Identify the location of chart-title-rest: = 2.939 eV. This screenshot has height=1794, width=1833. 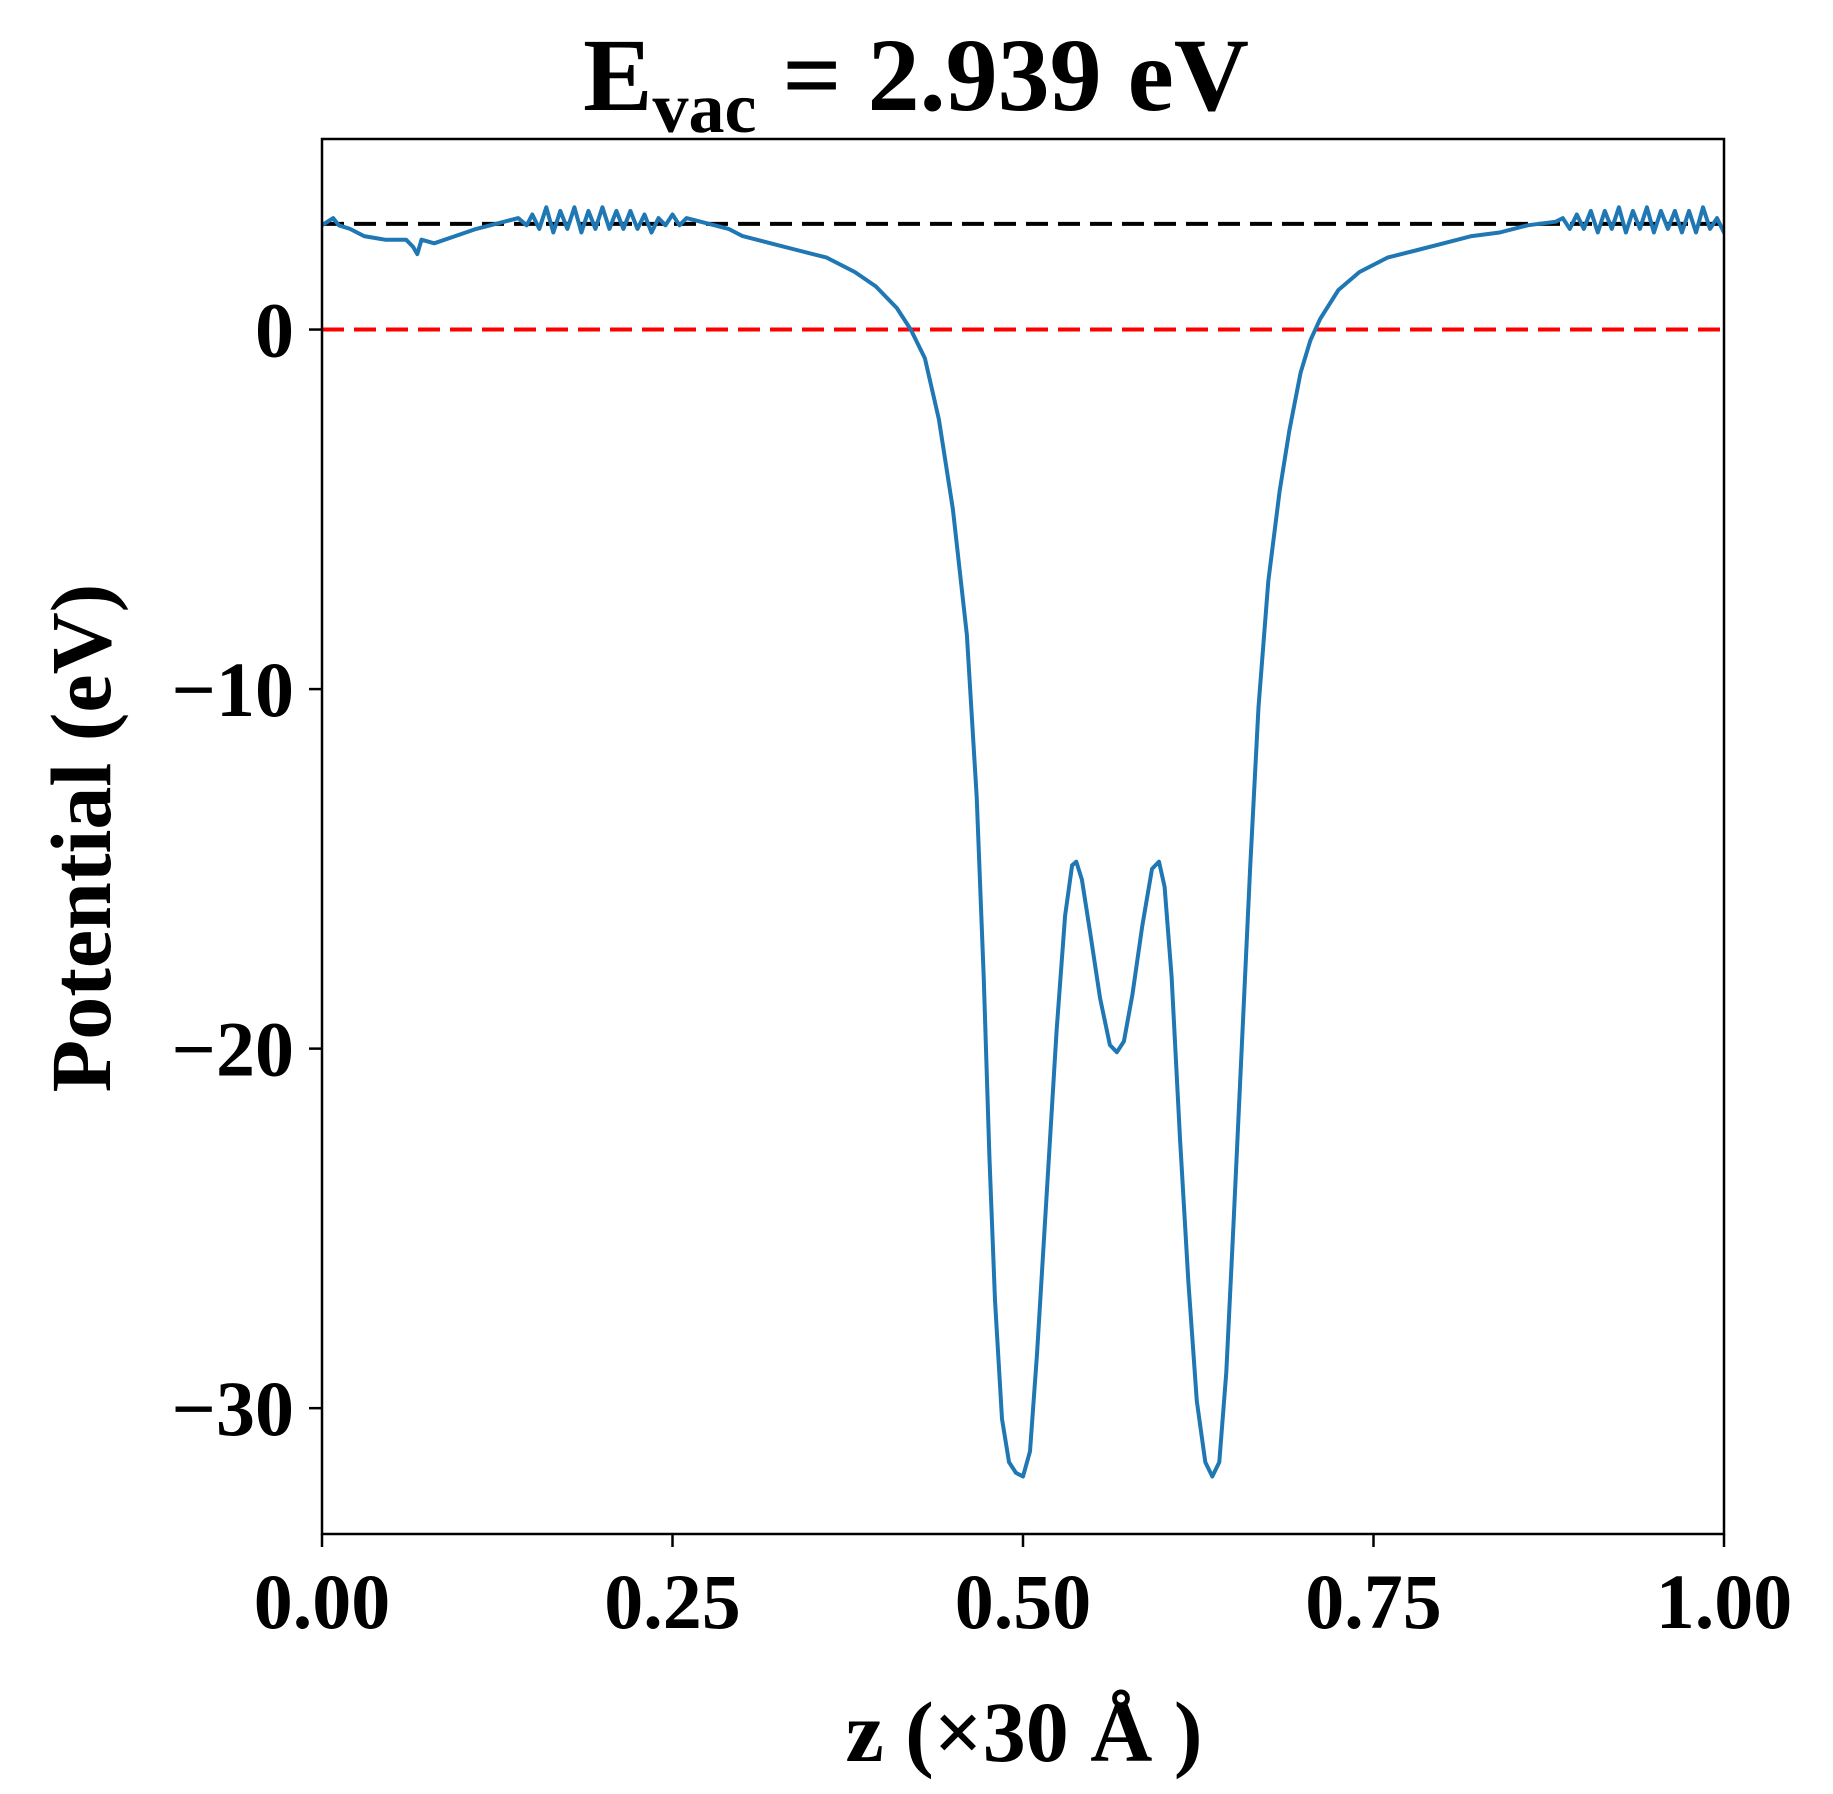
(1002, 75).